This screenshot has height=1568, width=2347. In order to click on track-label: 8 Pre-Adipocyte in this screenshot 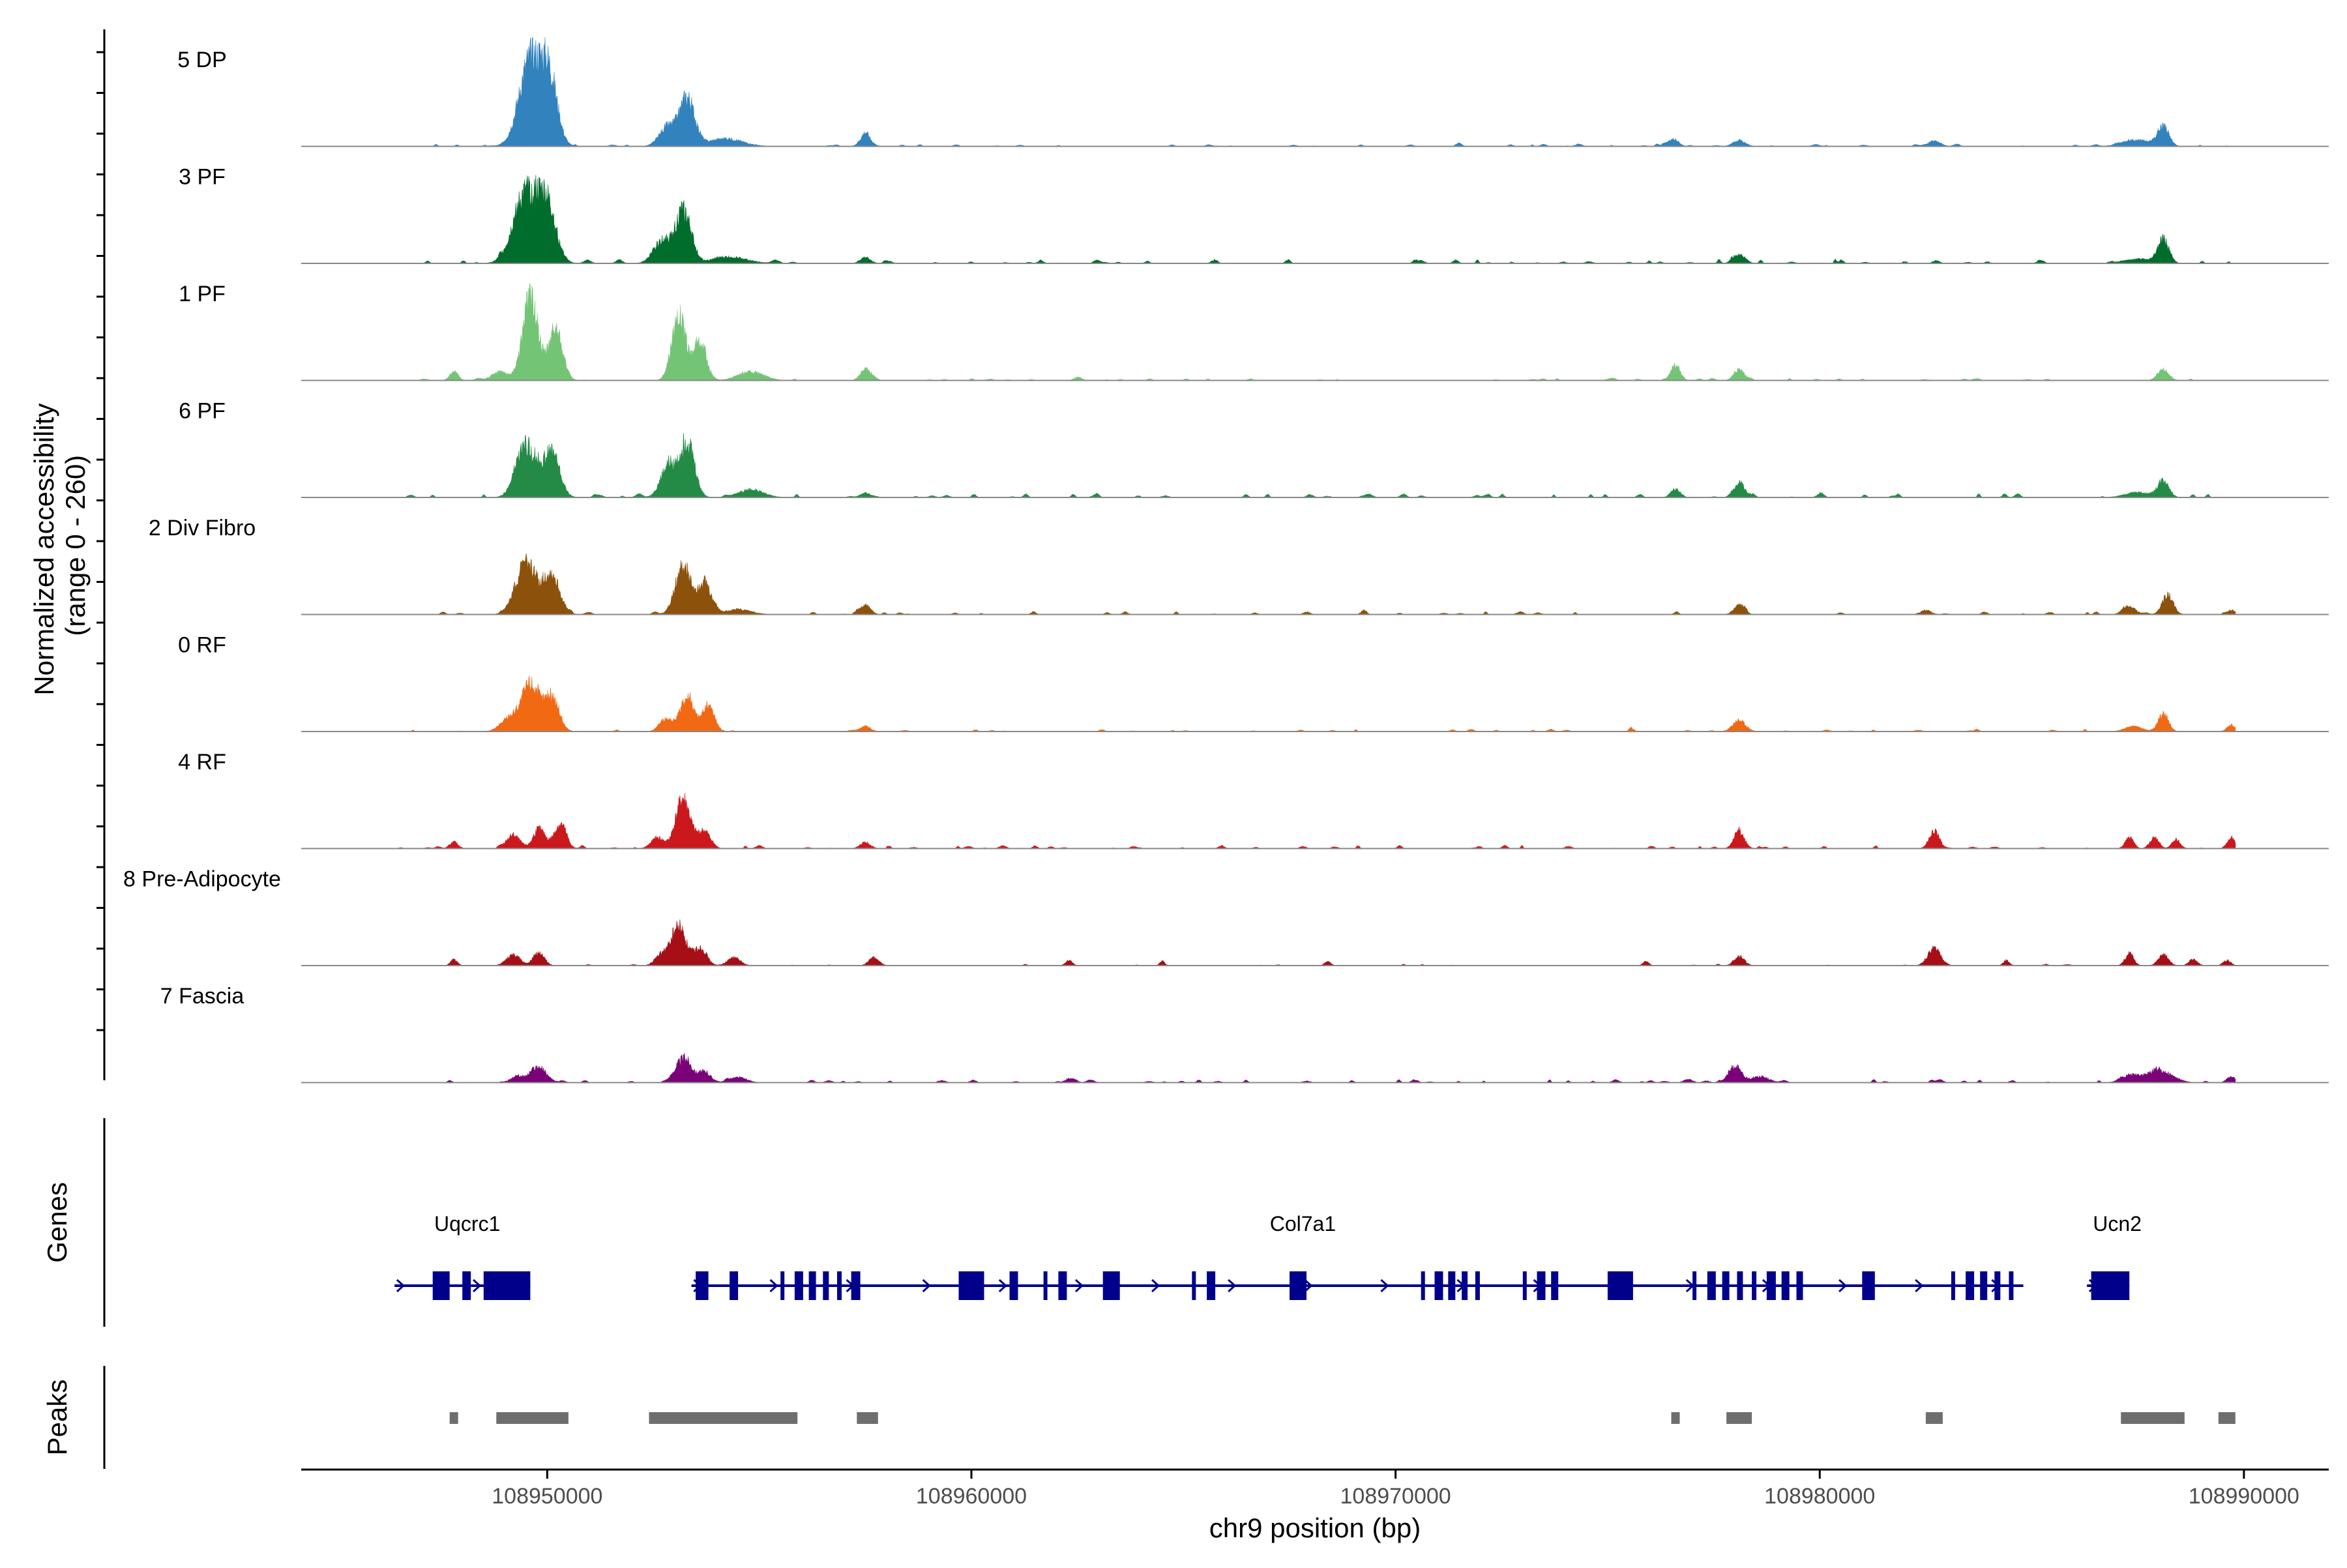, I will do `click(202, 880)`.